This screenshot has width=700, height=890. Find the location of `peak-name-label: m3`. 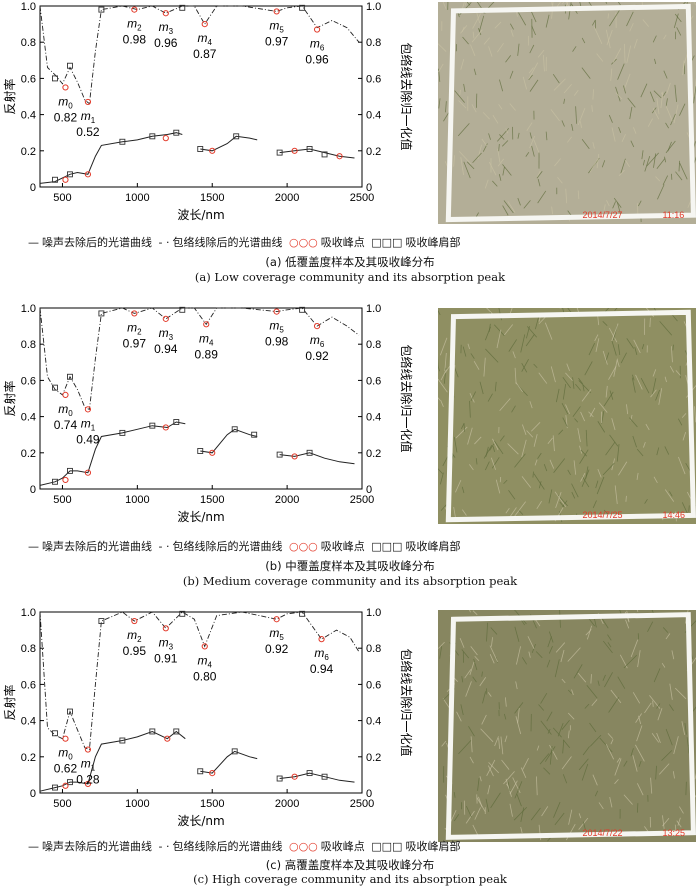

peak-name-label: m3 is located at coordinates (166, 28).